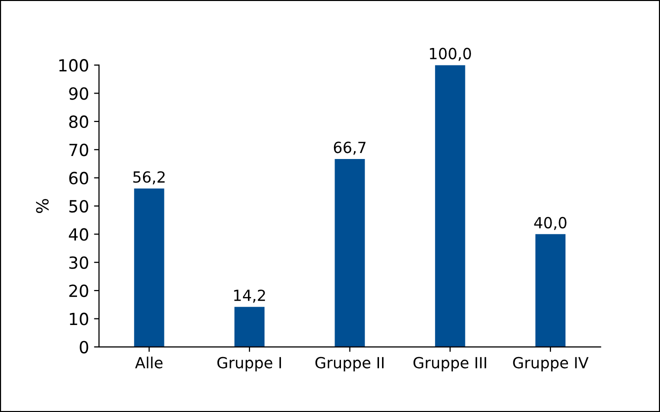 The height and width of the screenshot is (412, 660). Describe the element at coordinates (42, 206) in the screenshot. I see `y-axis-title: %` at that location.